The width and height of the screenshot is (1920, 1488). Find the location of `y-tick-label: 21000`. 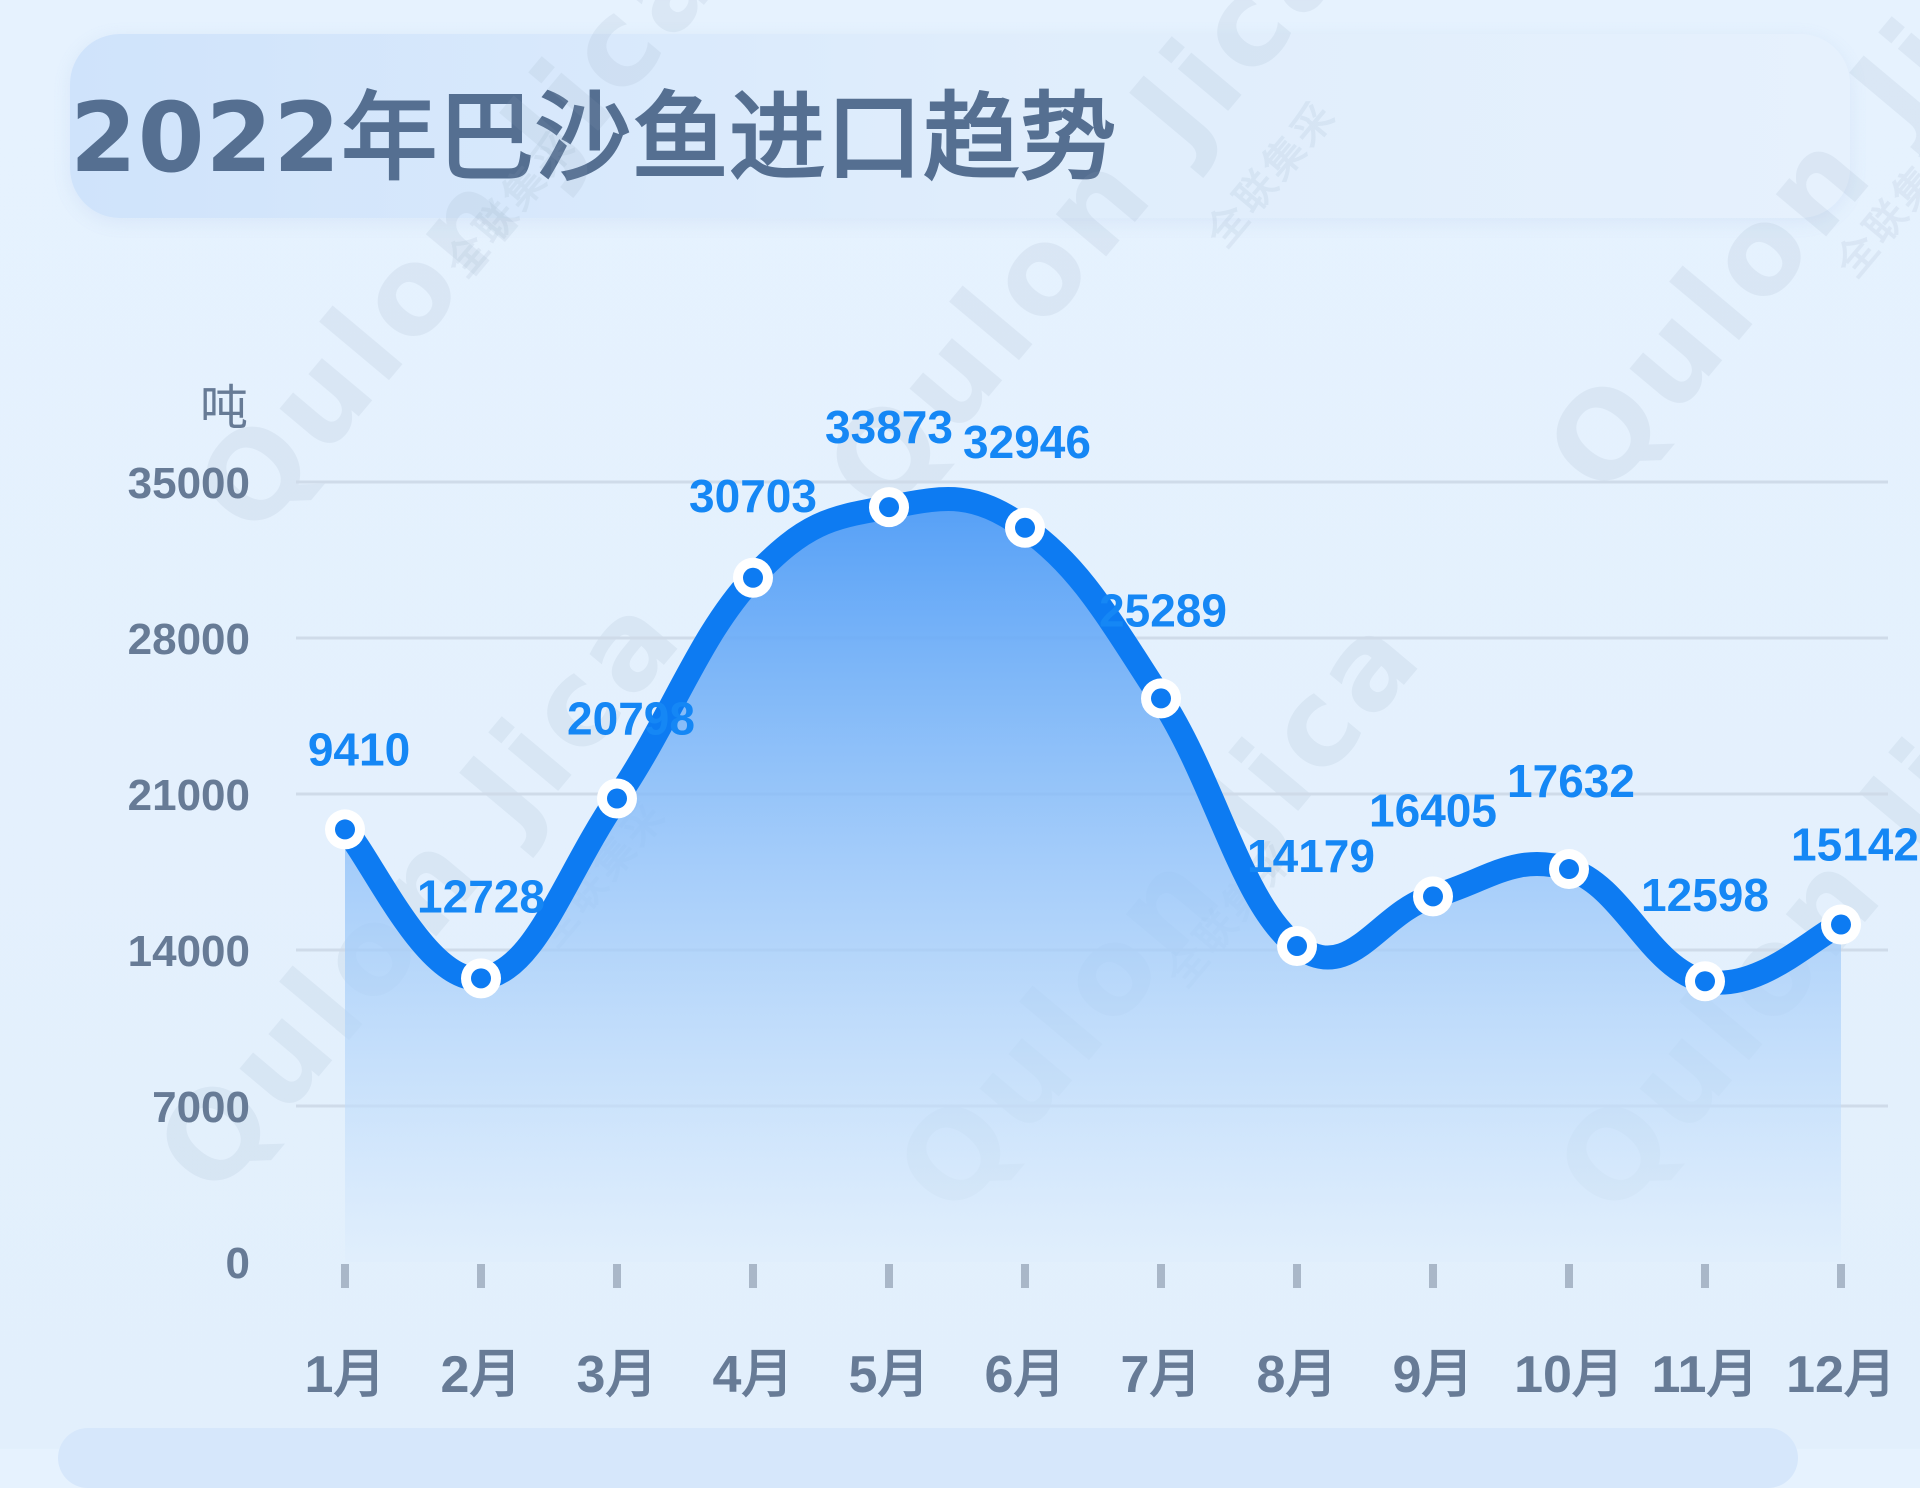

y-tick-label: 21000 is located at coordinates (189, 795).